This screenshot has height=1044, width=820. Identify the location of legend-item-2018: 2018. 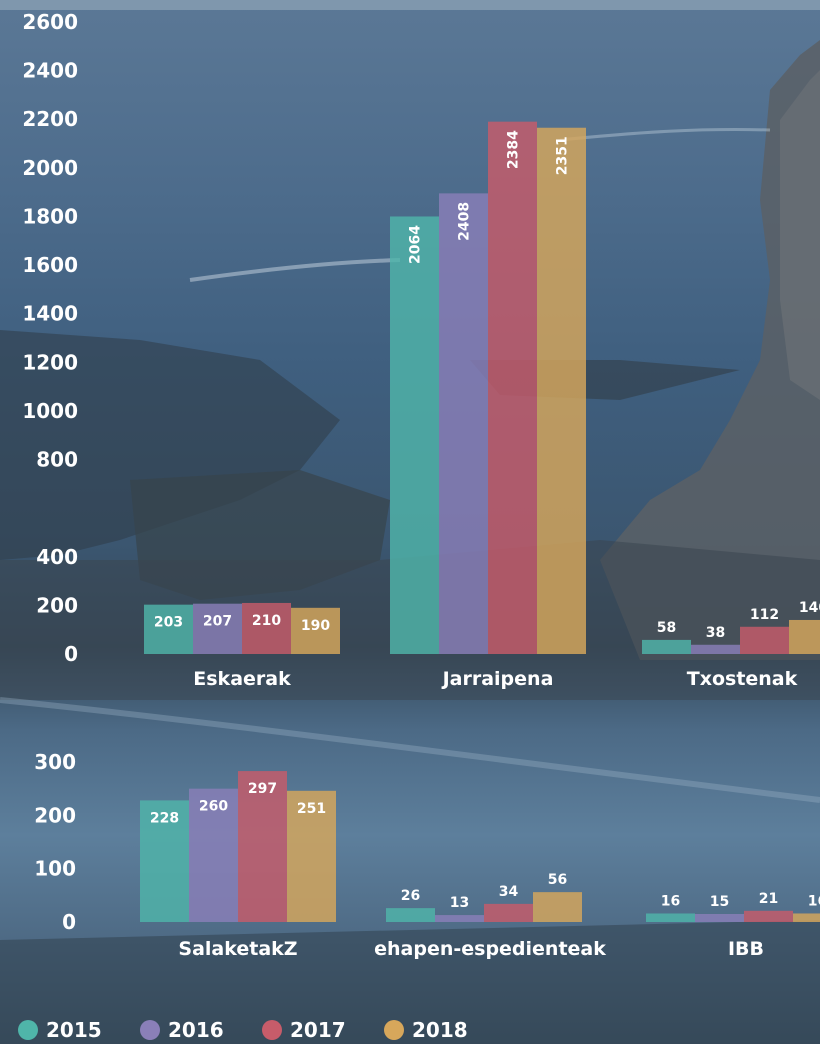
(445, 1030).